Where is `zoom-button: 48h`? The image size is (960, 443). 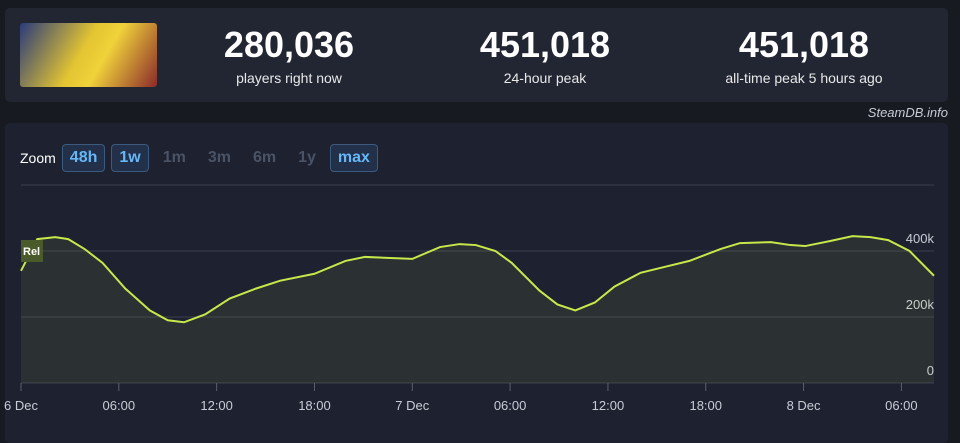
zoom-button: 48h is located at coordinates (83, 158).